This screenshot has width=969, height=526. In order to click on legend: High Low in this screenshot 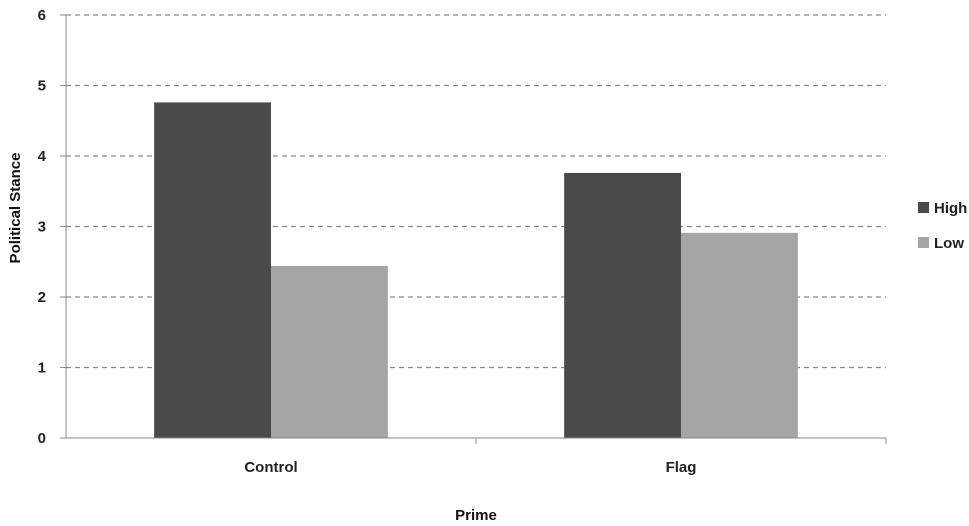, I will do `click(942, 226)`.